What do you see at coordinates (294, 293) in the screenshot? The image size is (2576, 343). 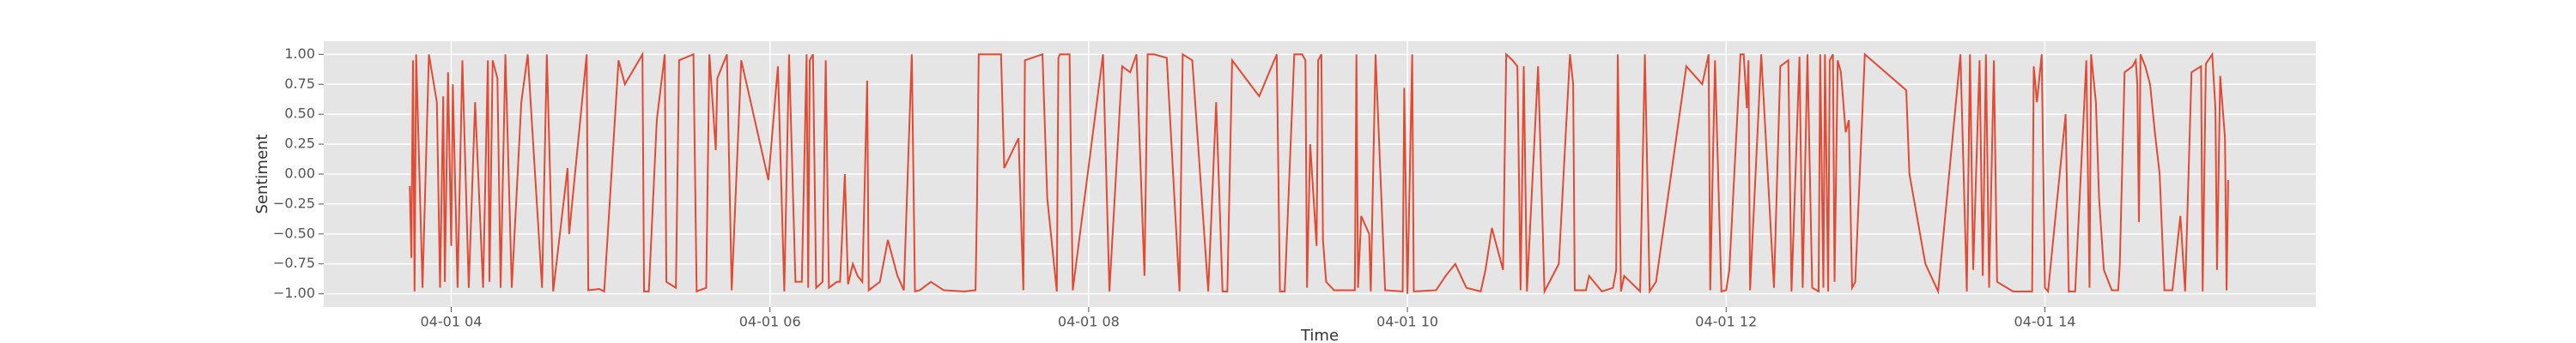 I see `y-tick-label: −1.00` at bounding box center [294, 293].